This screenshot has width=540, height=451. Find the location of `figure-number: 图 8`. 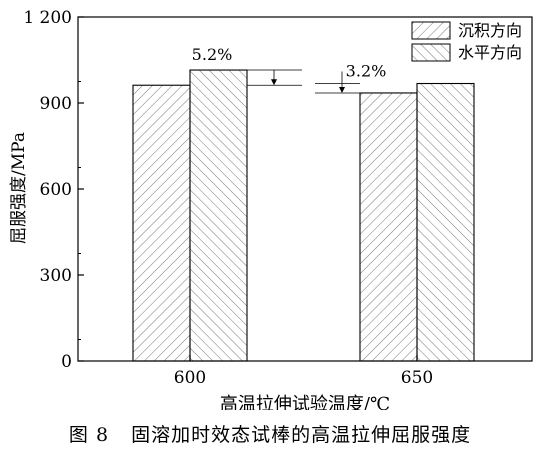

figure-number: 图 8 is located at coordinates (89, 435).